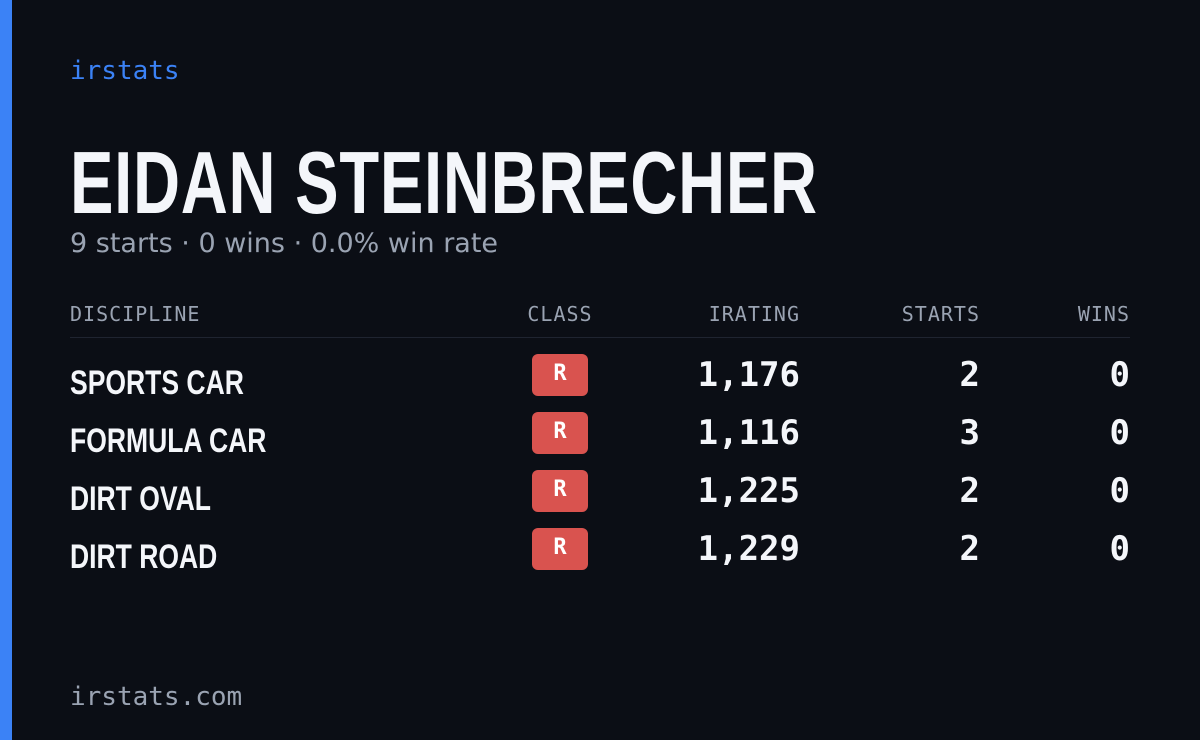 The width and height of the screenshot is (1200, 740). Describe the element at coordinates (144, 557) in the screenshot. I see `discipline: DIRT ROAD` at that location.